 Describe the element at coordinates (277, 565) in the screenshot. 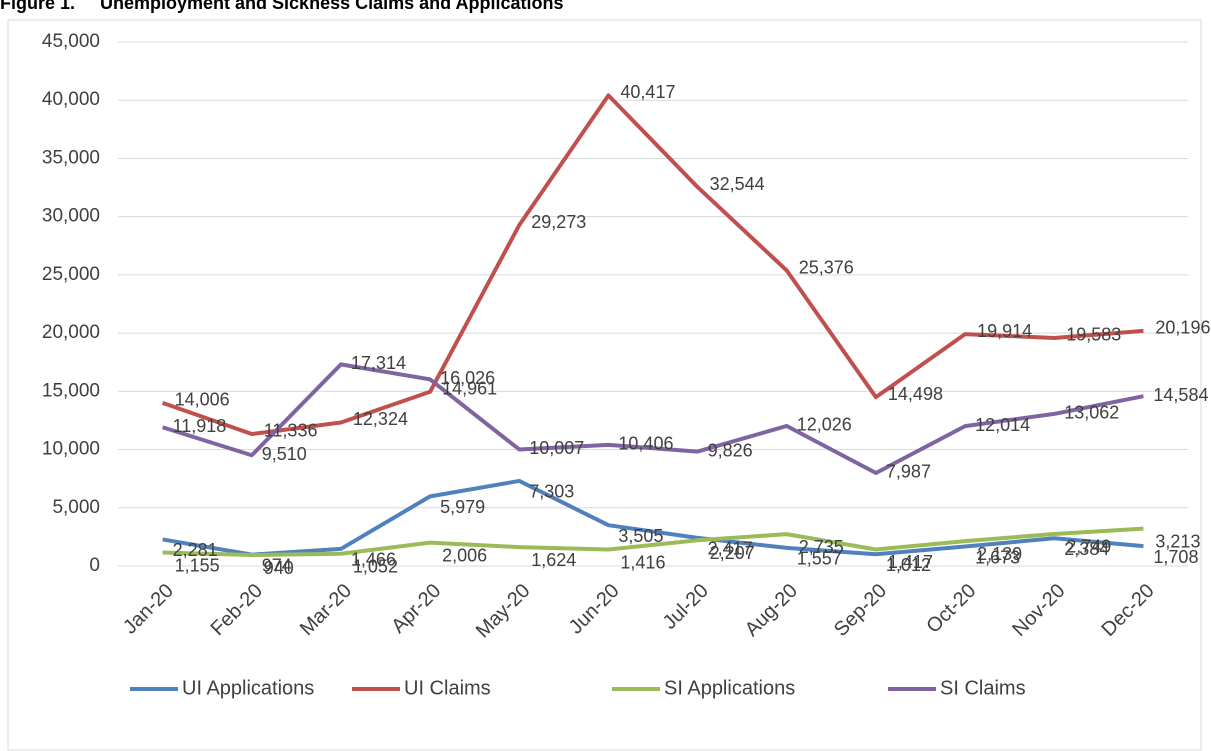

I see `data-label: 974` at that location.